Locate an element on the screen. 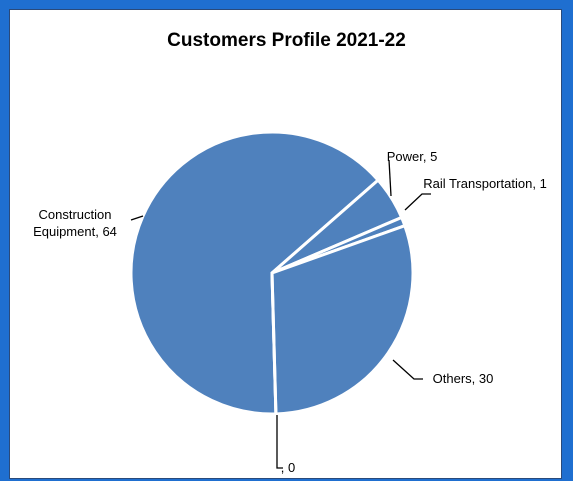 The width and height of the screenshot is (573, 481). value-label: 64 is located at coordinates (109, 231).